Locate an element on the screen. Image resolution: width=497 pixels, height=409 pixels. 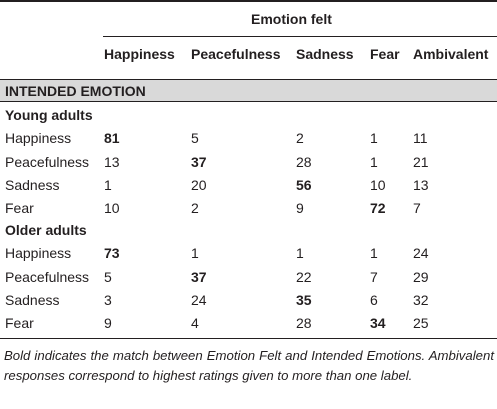
column-header-happiness: Happiness is located at coordinates (139, 54).